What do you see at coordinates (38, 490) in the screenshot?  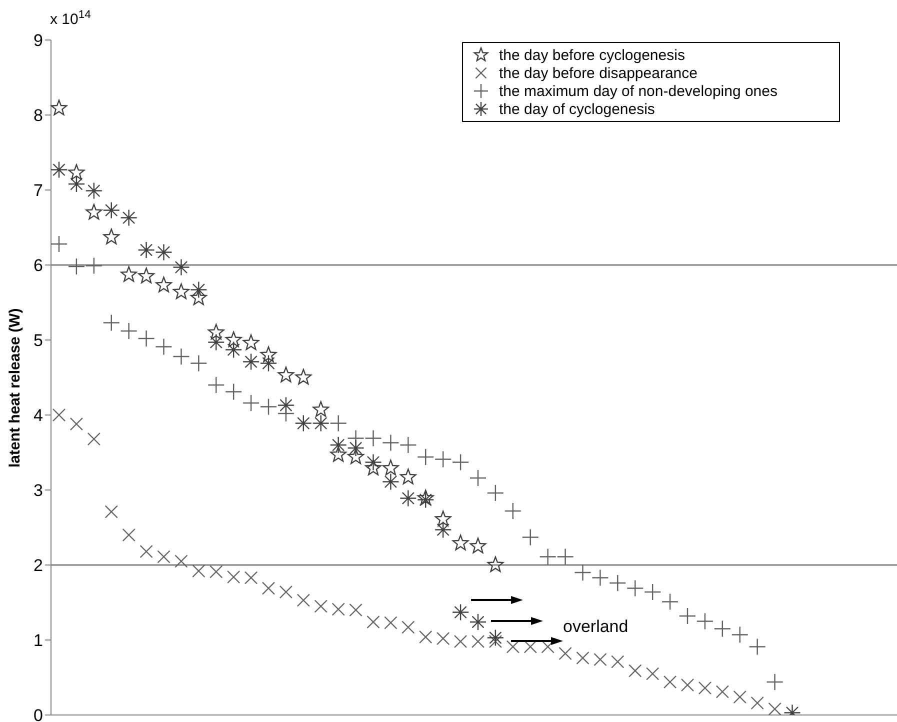 I see `y-tick-label: 3` at bounding box center [38, 490].